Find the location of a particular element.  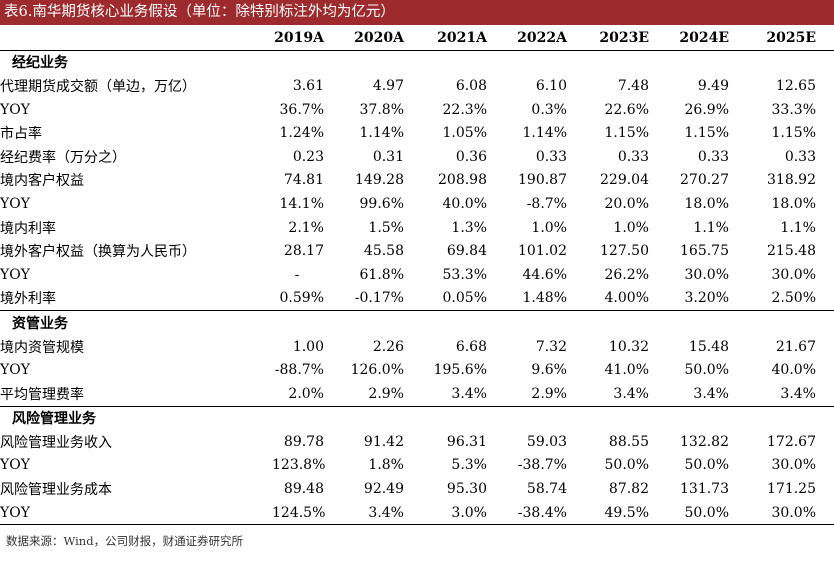

source-note: 数据来源：Wind，公司财报，财通证券研究所 is located at coordinates (125, 541).